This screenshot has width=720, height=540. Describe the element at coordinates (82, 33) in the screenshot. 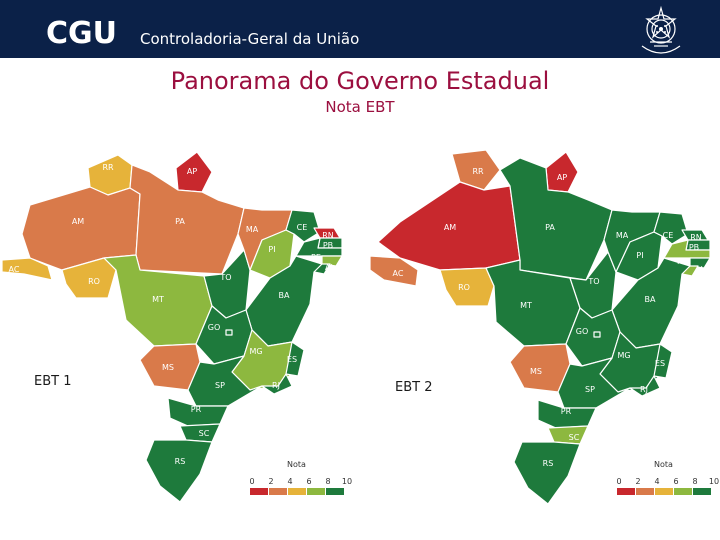

I see `cgu-logo: CGU` at that location.